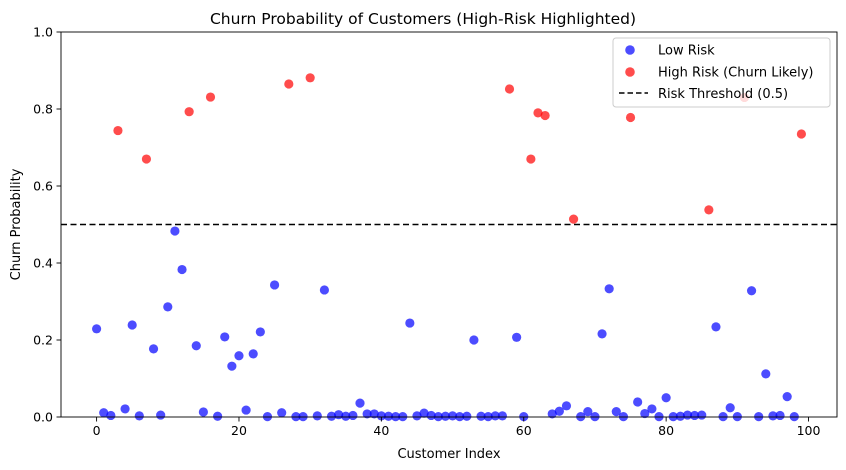 The width and height of the screenshot is (846, 470). What do you see at coordinates (16, 224) in the screenshot?
I see `y-axis-label: Churn Probability` at bounding box center [16, 224].